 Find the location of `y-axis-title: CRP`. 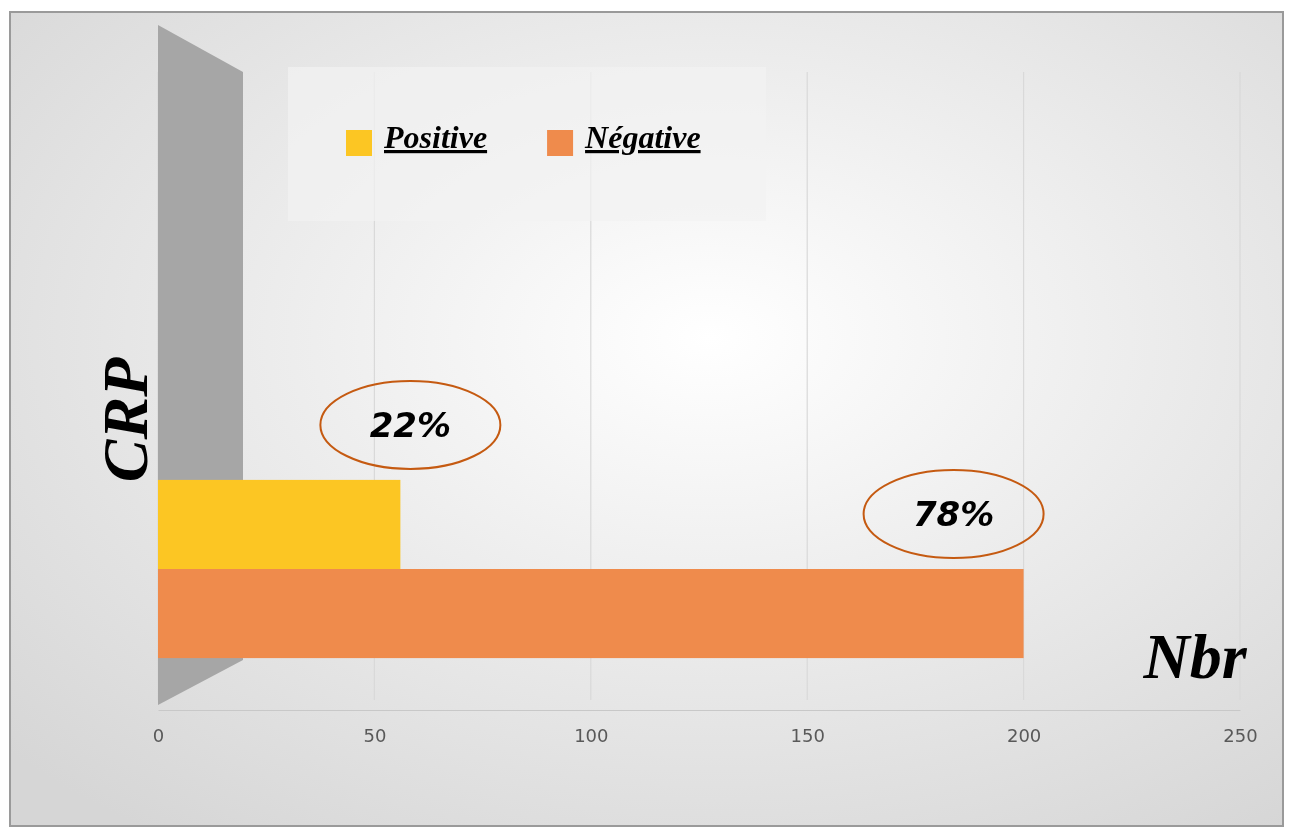

y-axis-title: CRP is located at coordinates (125, 419).